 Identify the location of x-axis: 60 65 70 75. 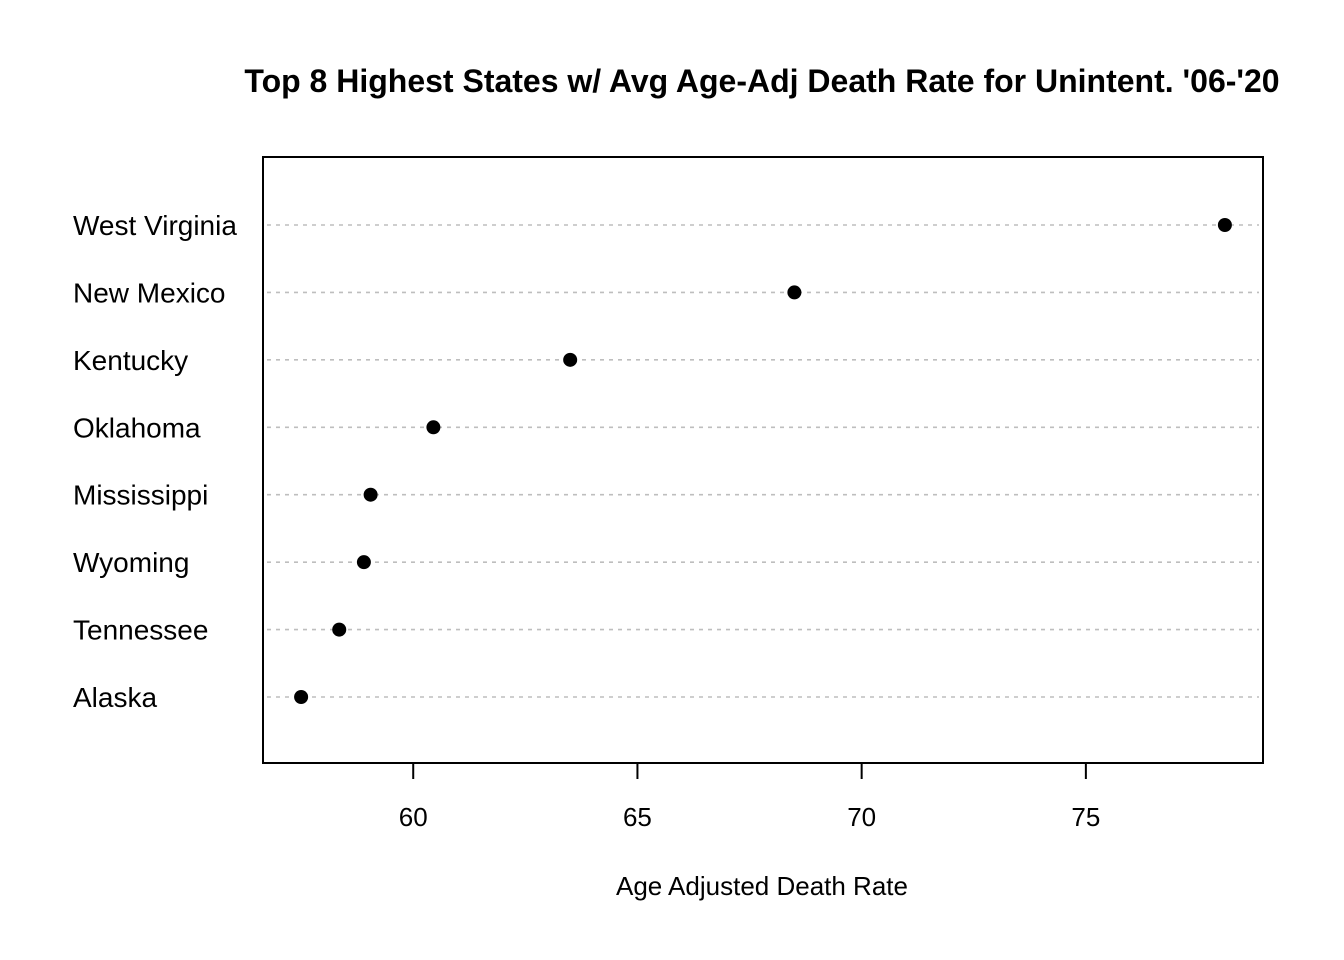
(749, 797).